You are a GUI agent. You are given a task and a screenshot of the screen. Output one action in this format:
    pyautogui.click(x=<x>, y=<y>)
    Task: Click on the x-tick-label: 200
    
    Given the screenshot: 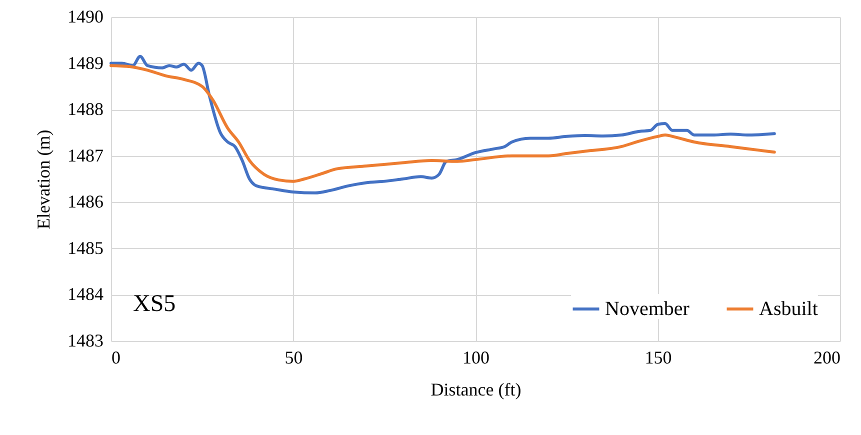 What is the action you would take?
    pyautogui.click(x=827, y=358)
    